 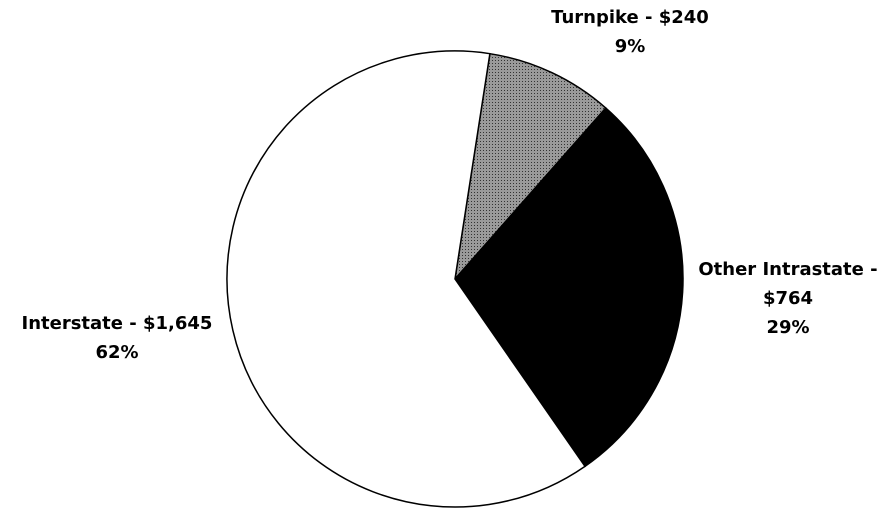 What do you see at coordinates (630, 32) in the screenshot?
I see `slice-label: Turnpike - $240 9%` at bounding box center [630, 32].